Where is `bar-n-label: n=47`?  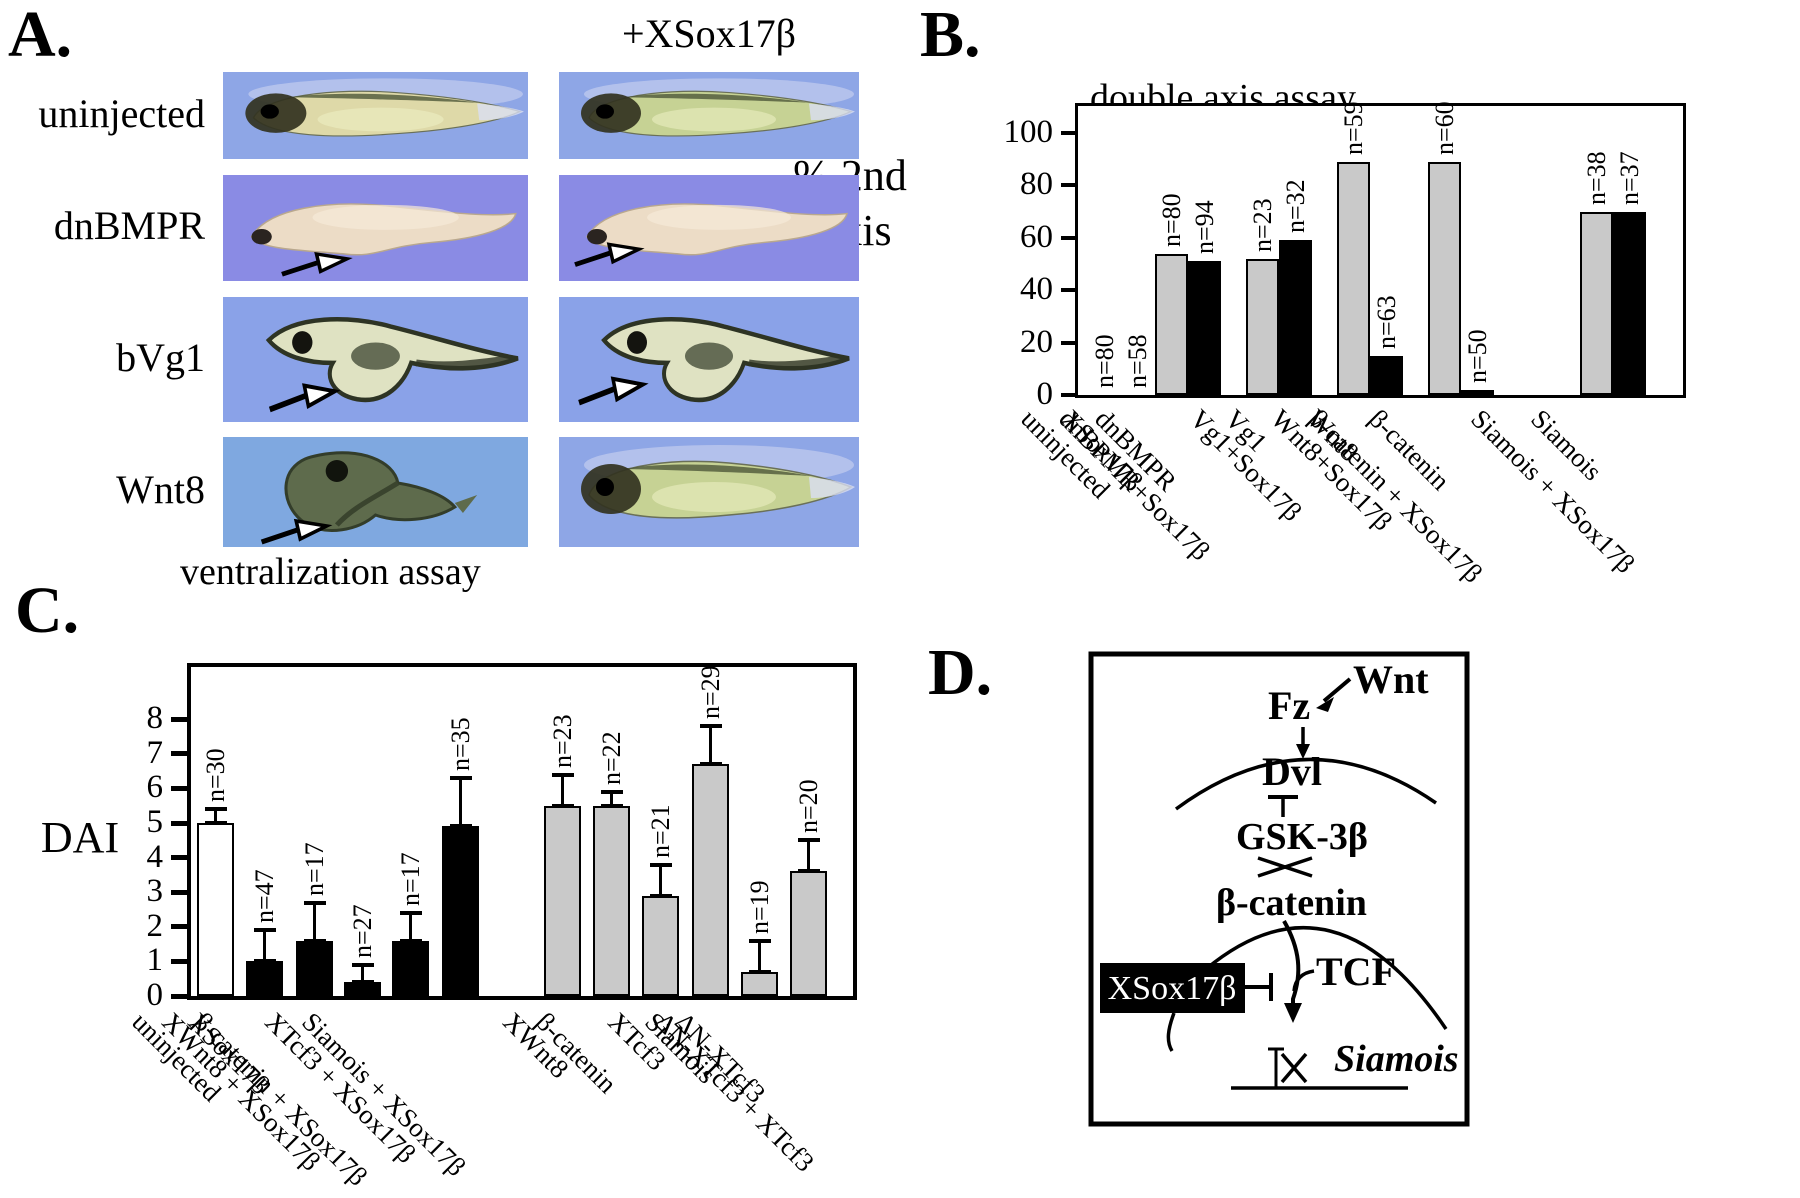 bar-n-label: n=47 is located at coordinates (264, 896).